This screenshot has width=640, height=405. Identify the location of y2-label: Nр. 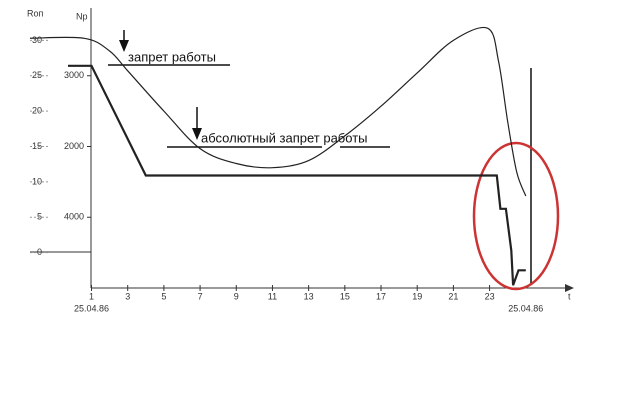
(82, 16).